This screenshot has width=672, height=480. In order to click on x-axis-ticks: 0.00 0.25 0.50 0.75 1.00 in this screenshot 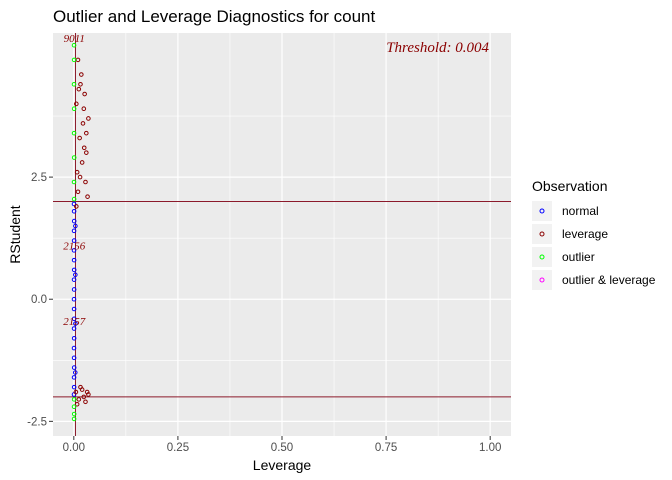, I will do `click(282, 445)`.